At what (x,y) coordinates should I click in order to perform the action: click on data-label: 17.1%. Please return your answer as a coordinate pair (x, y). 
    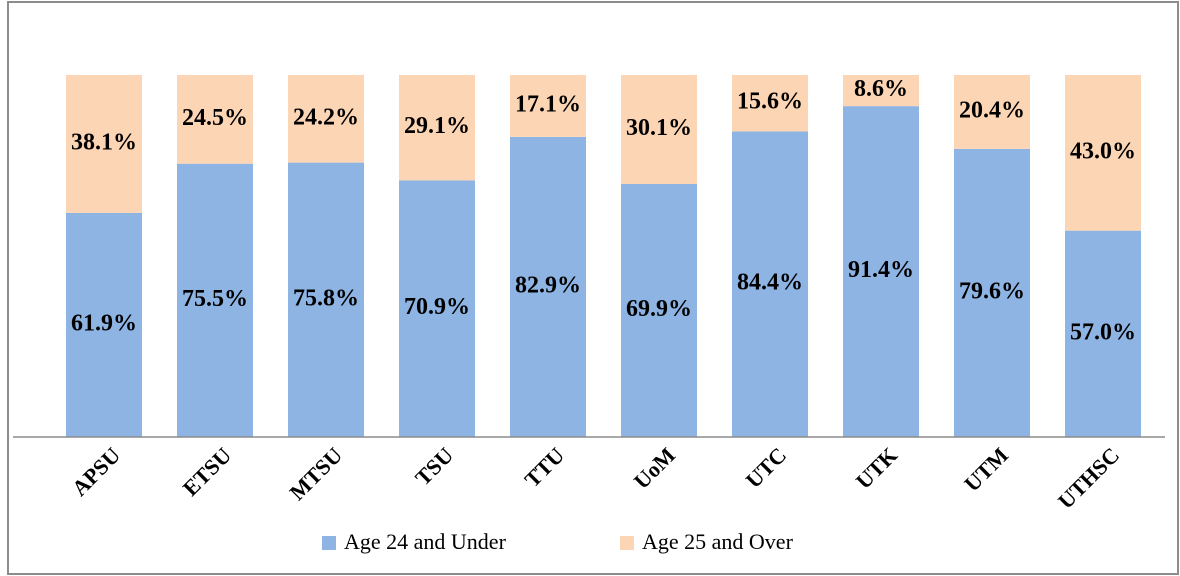
    Looking at the image, I should click on (548, 104).